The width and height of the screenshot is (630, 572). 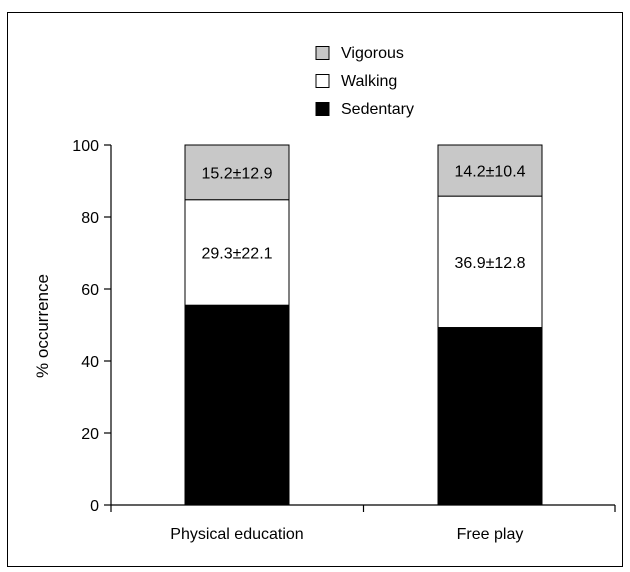 I want to click on y-tick-label: 100, so click(x=85, y=146).